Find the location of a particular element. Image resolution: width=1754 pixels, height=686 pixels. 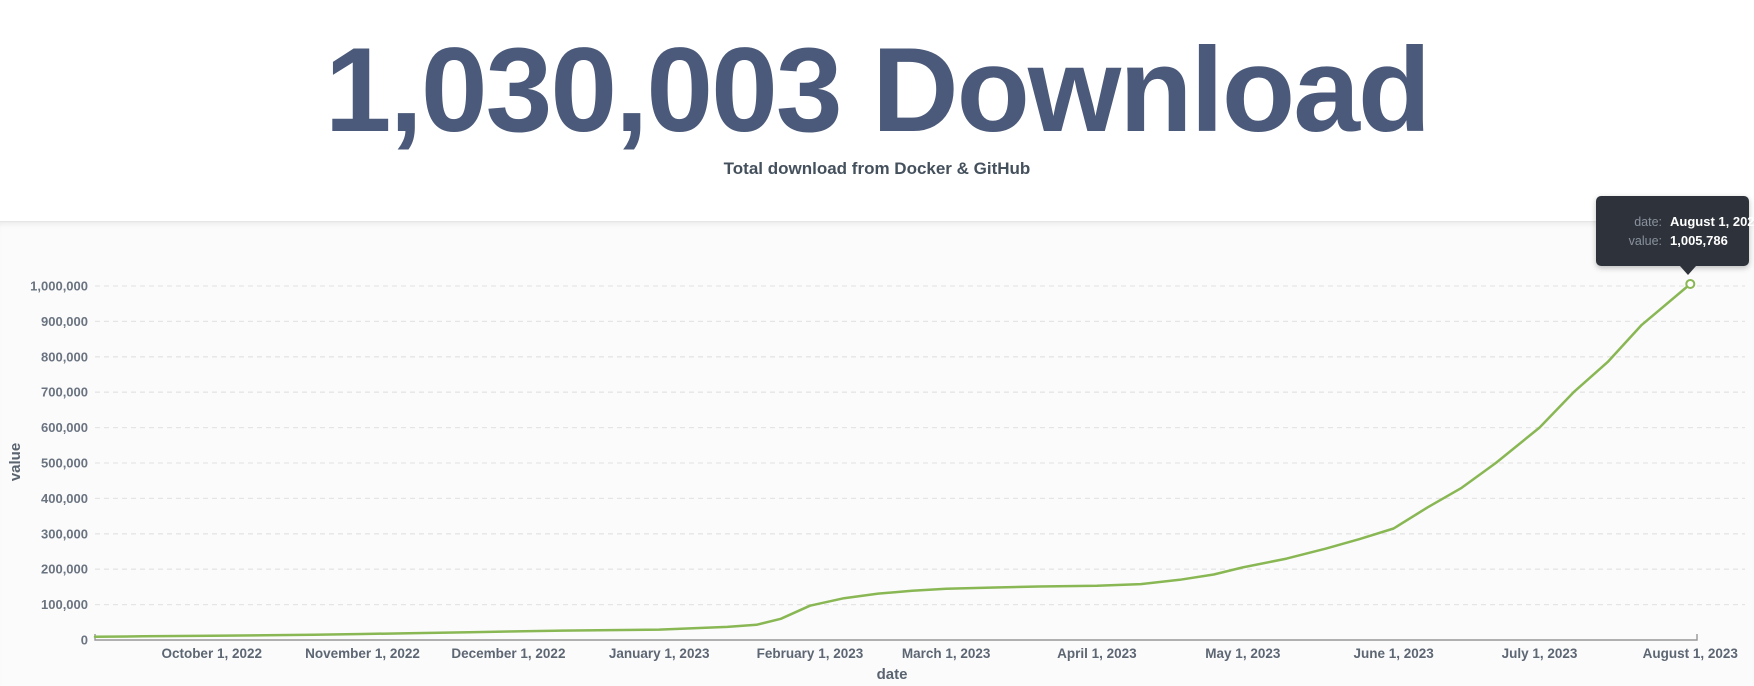

tooltip-date-value: August 1, 2023 is located at coordinates (1712, 221).